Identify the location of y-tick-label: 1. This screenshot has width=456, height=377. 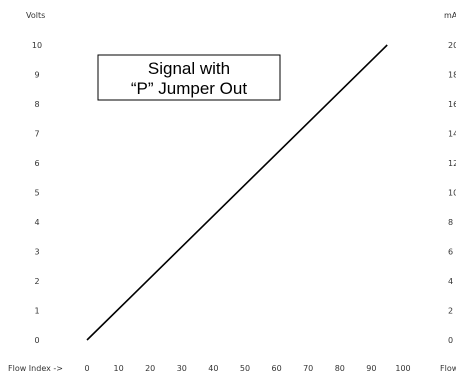
(36, 311).